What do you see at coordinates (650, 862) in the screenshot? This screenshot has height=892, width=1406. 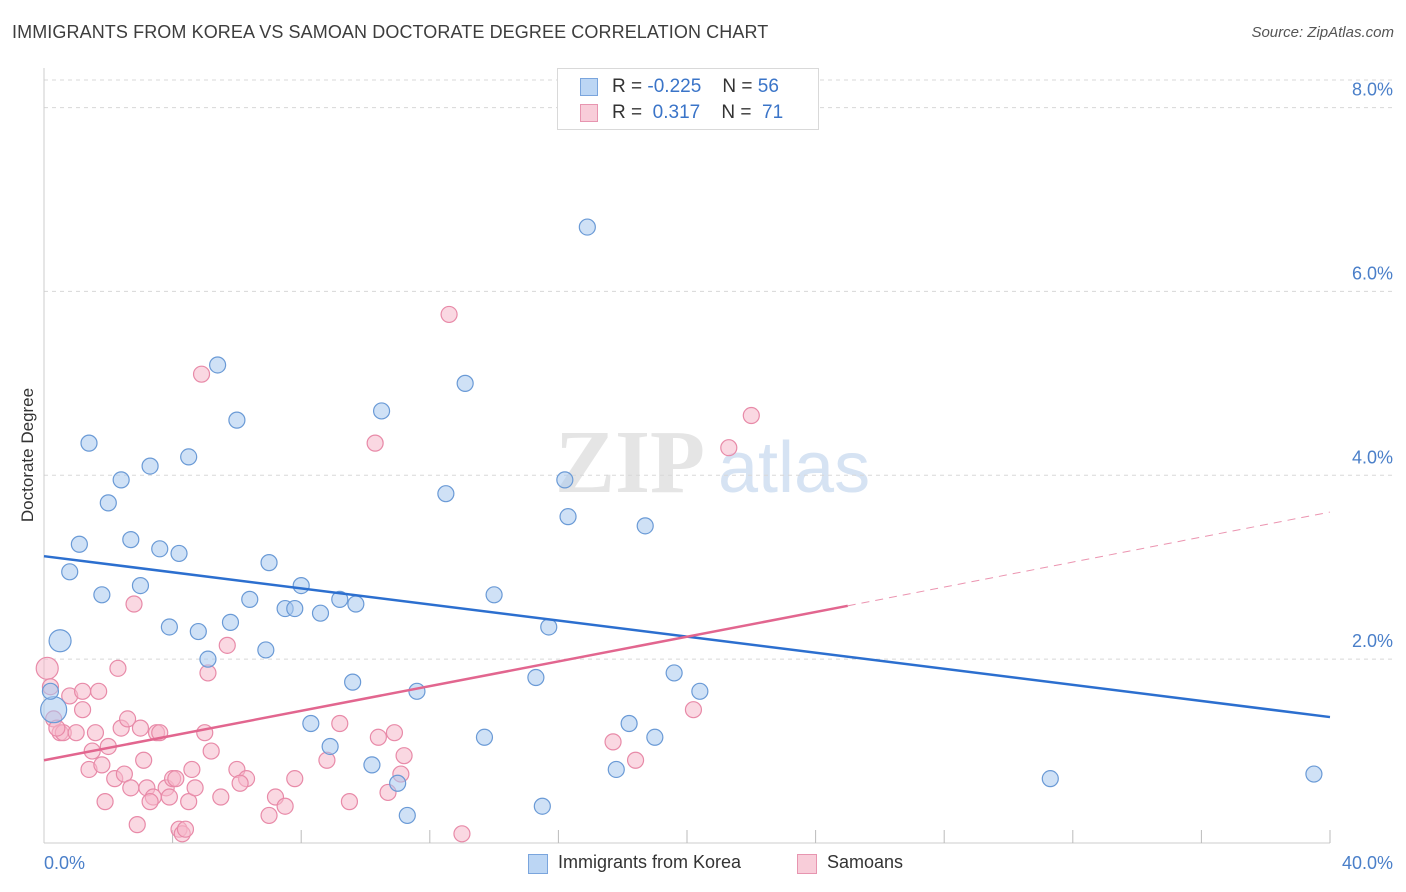 I see `legend-korea-label: Immigrants from Korea` at bounding box center [650, 862].